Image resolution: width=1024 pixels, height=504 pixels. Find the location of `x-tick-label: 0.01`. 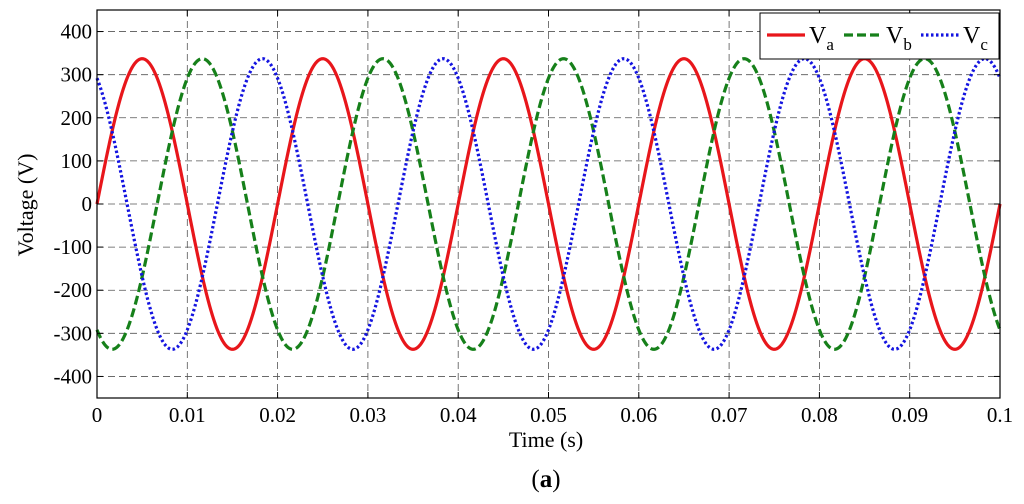

x-tick-label: 0.01 is located at coordinates (187, 415).